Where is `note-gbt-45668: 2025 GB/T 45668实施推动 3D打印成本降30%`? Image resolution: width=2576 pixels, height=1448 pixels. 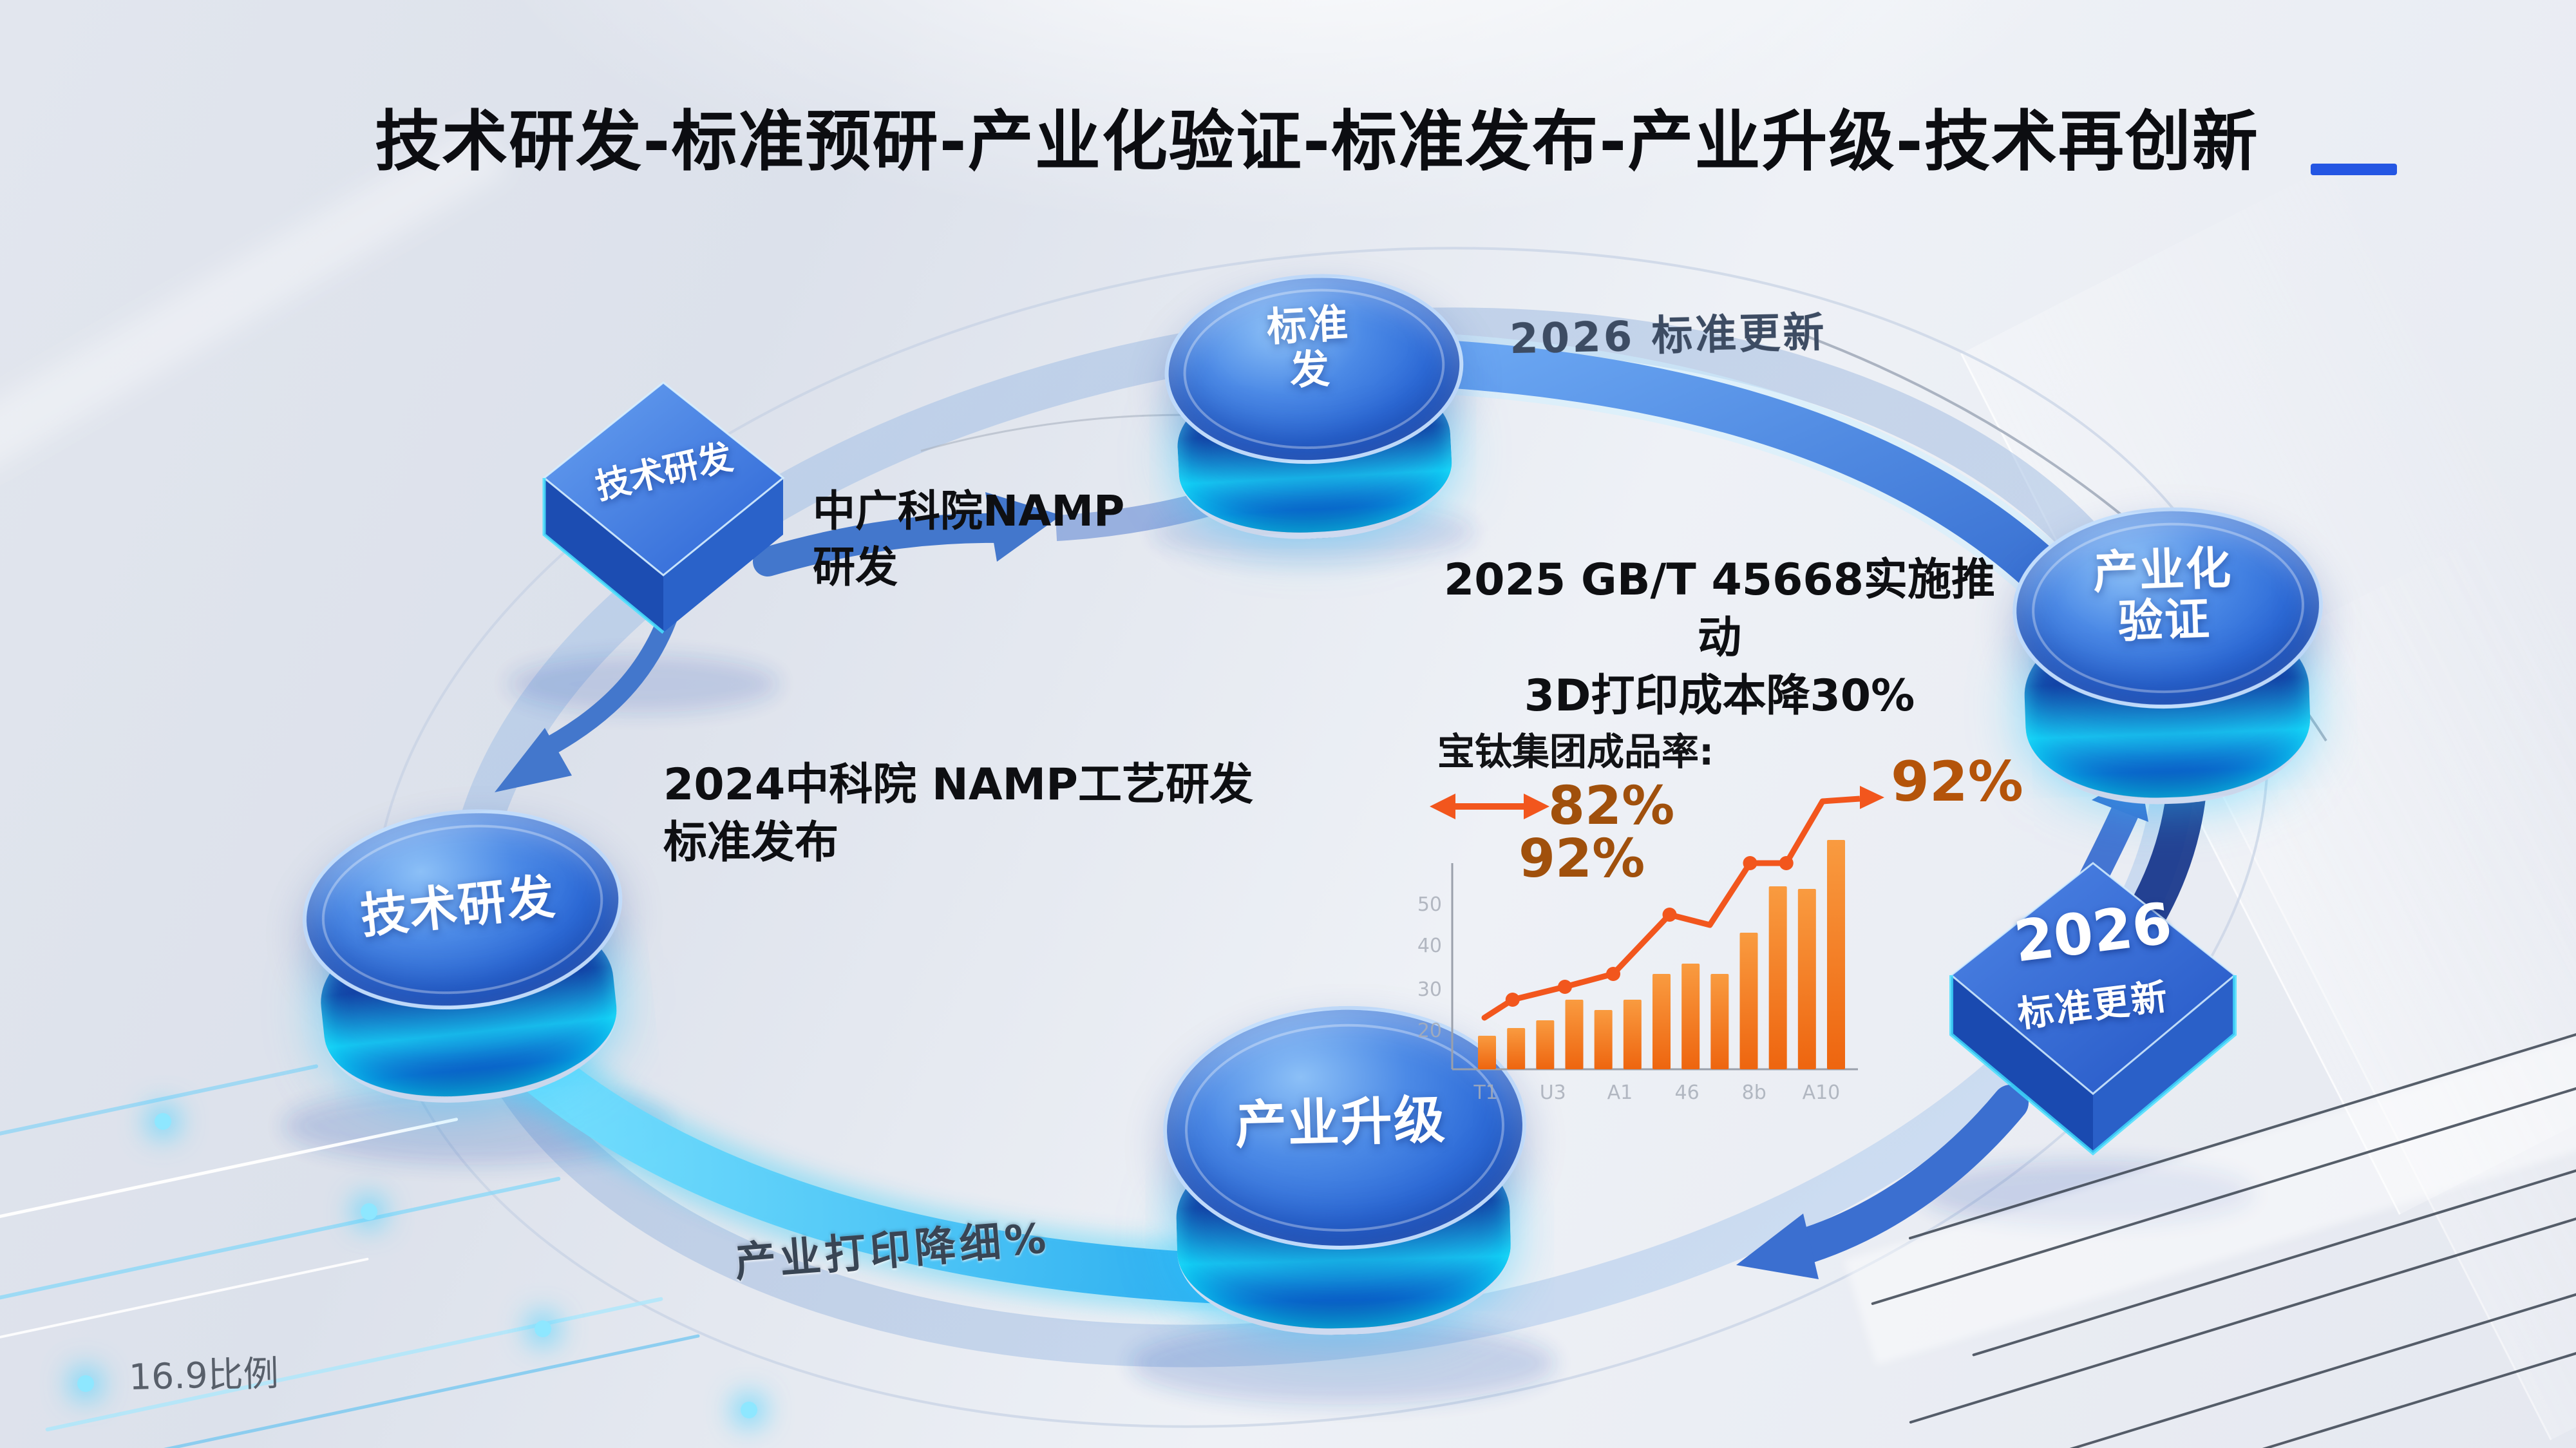 note-gbt-45668: 2025 GB/T 45668实施推动 3D打印成本降30% is located at coordinates (1719, 638).